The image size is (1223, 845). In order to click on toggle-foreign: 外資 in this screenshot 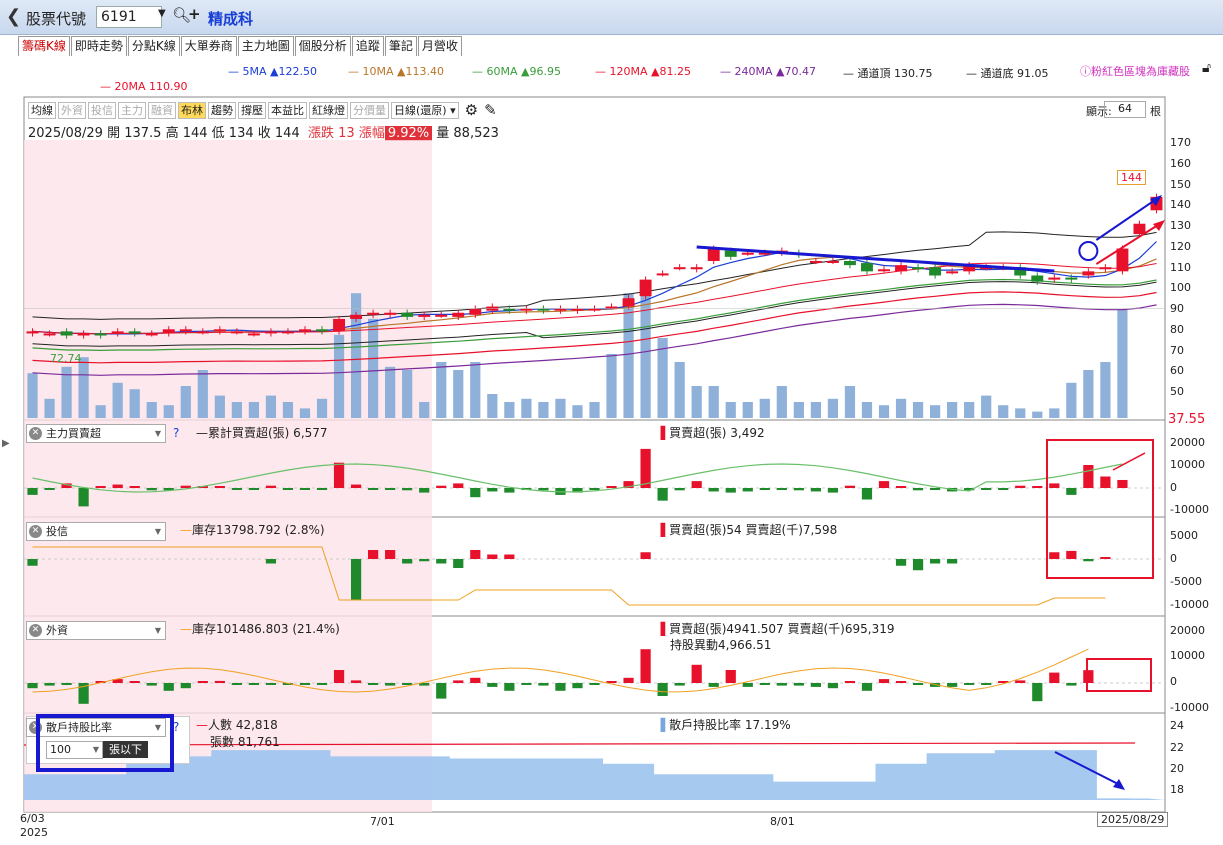, I will do `click(72, 110)`.